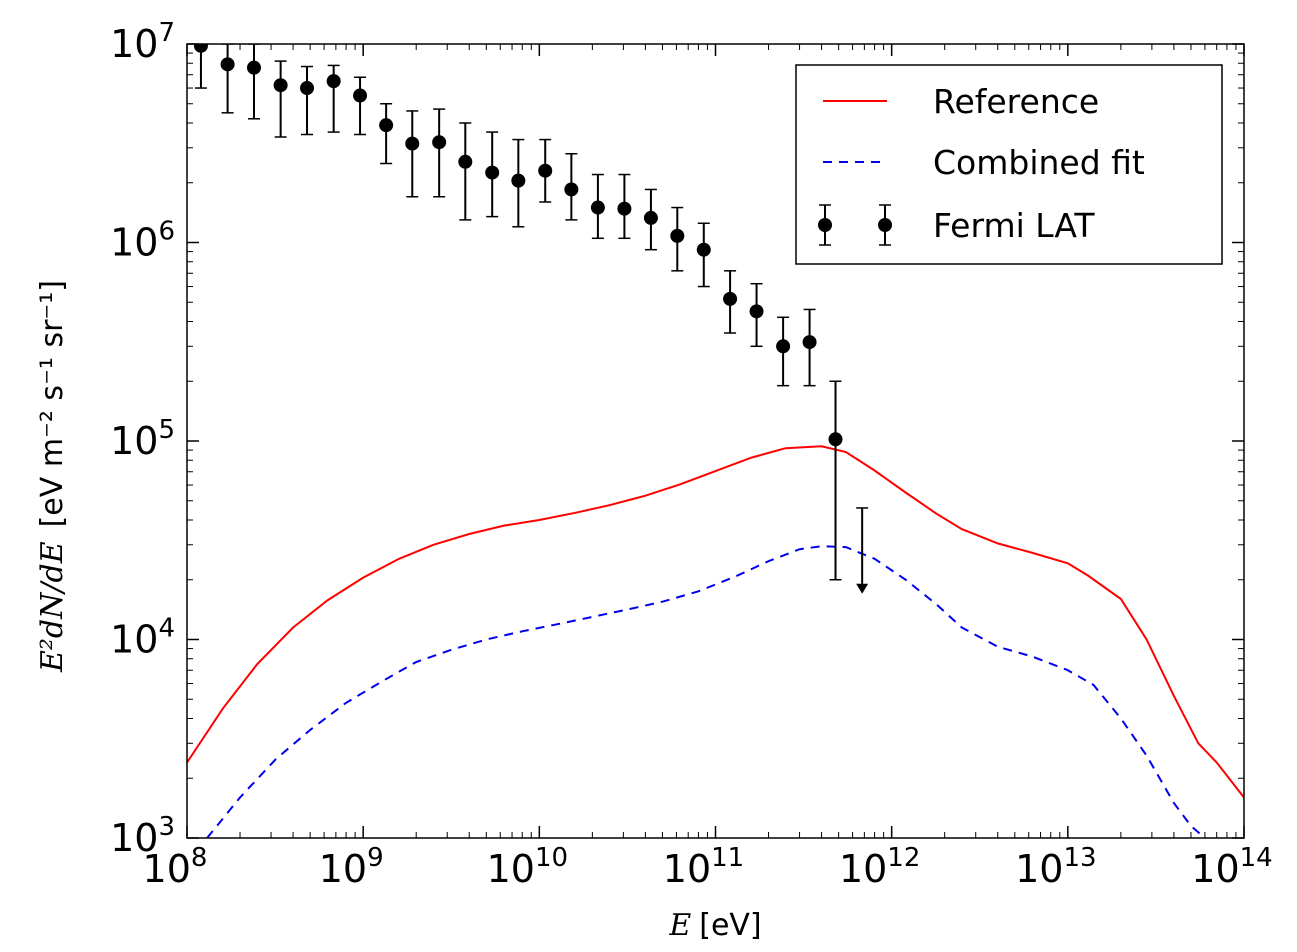 The image size is (1297, 952). What do you see at coordinates (1039, 162) in the screenshot?
I see `legend-label-combined-fit: Combined fit` at bounding box center [1039, 162].